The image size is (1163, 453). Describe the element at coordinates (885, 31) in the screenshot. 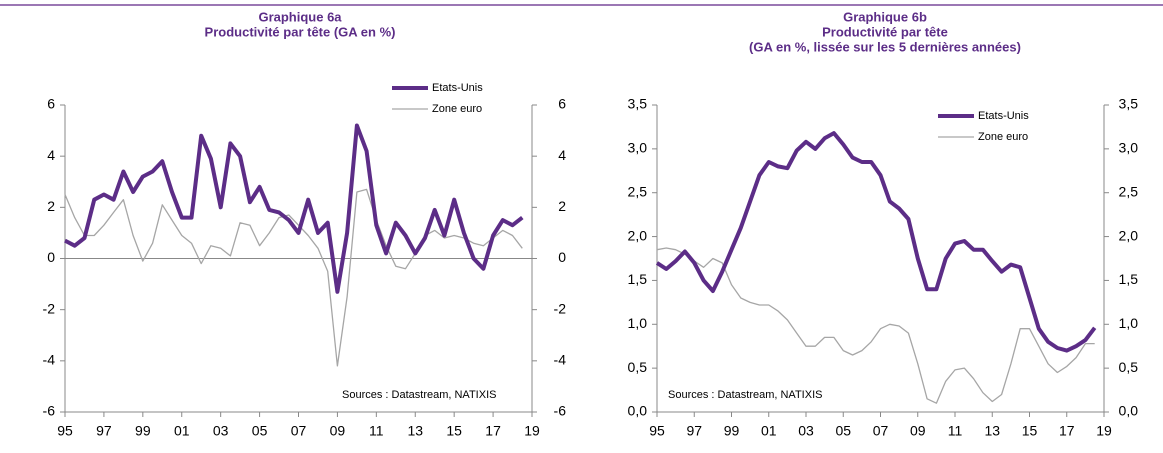

I see `chart-subtitle: Productivité par tête` at that location.